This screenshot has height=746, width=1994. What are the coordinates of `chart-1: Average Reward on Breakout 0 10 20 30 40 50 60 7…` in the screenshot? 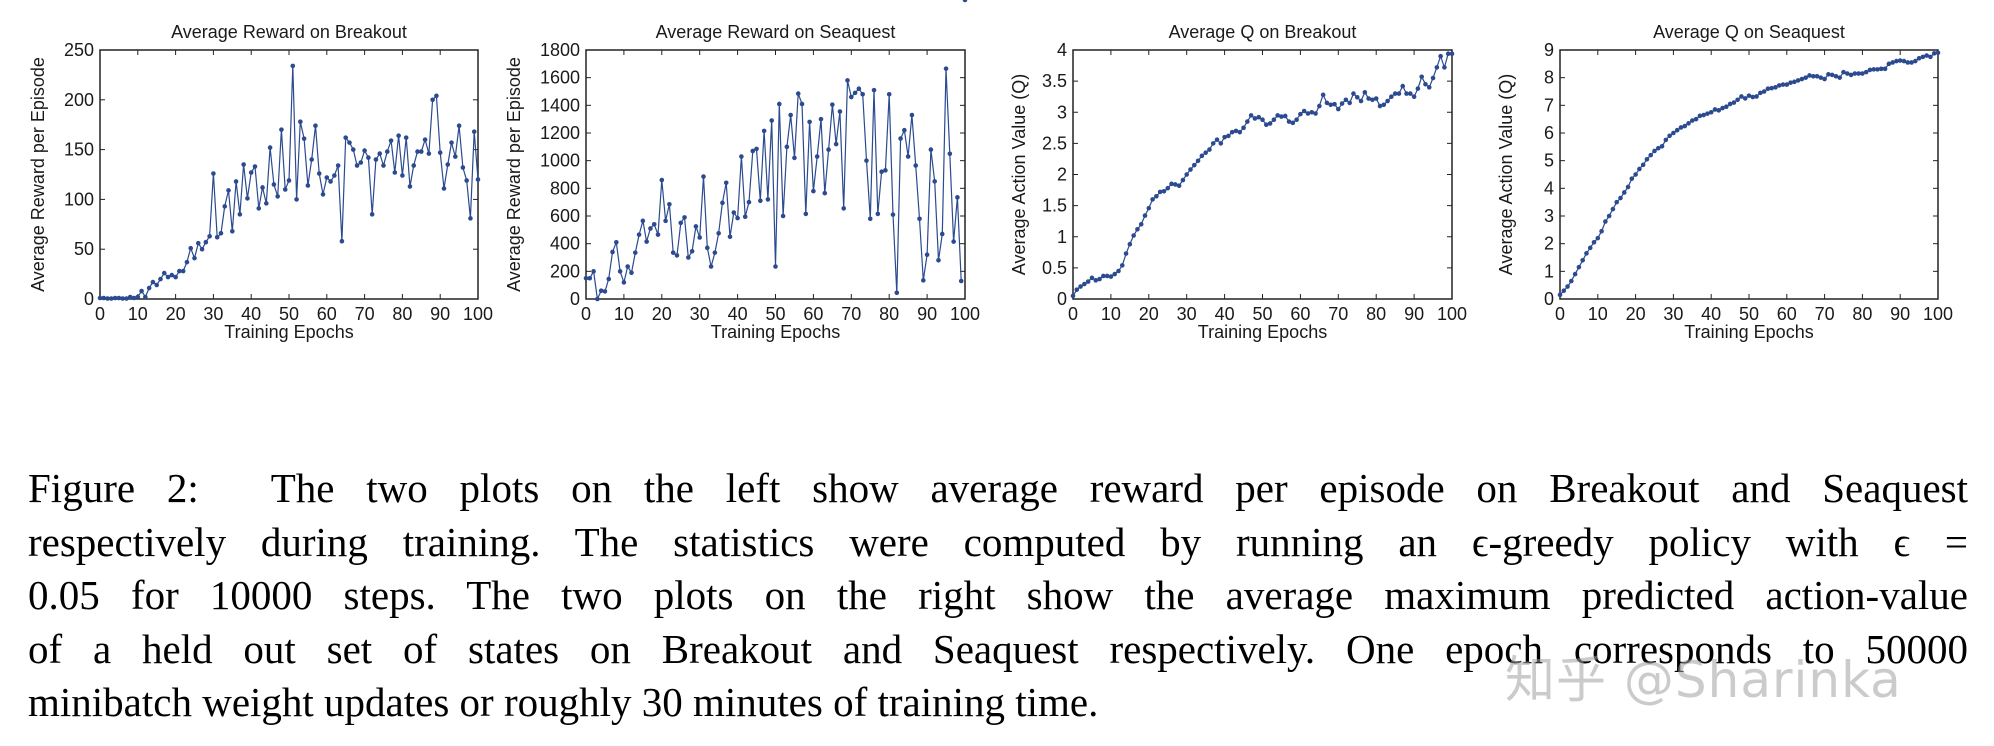 It's located at (260, 182).